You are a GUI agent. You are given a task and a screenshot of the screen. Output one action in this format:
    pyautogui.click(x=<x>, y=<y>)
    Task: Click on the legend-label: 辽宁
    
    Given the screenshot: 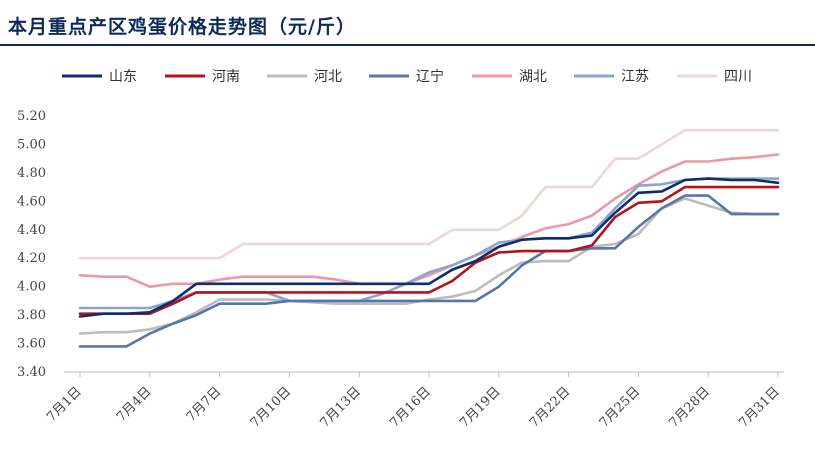 What is the action you would take?
    pyautogui.click(x=430, y=76)
    